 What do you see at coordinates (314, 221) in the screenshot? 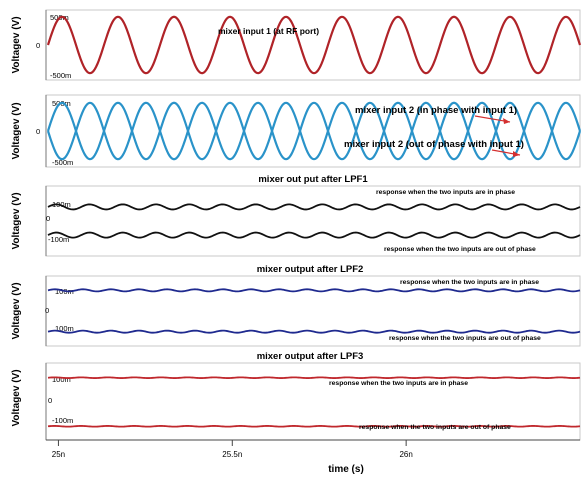
I see `panel-3-series-group` at bounding box center [314, 221].